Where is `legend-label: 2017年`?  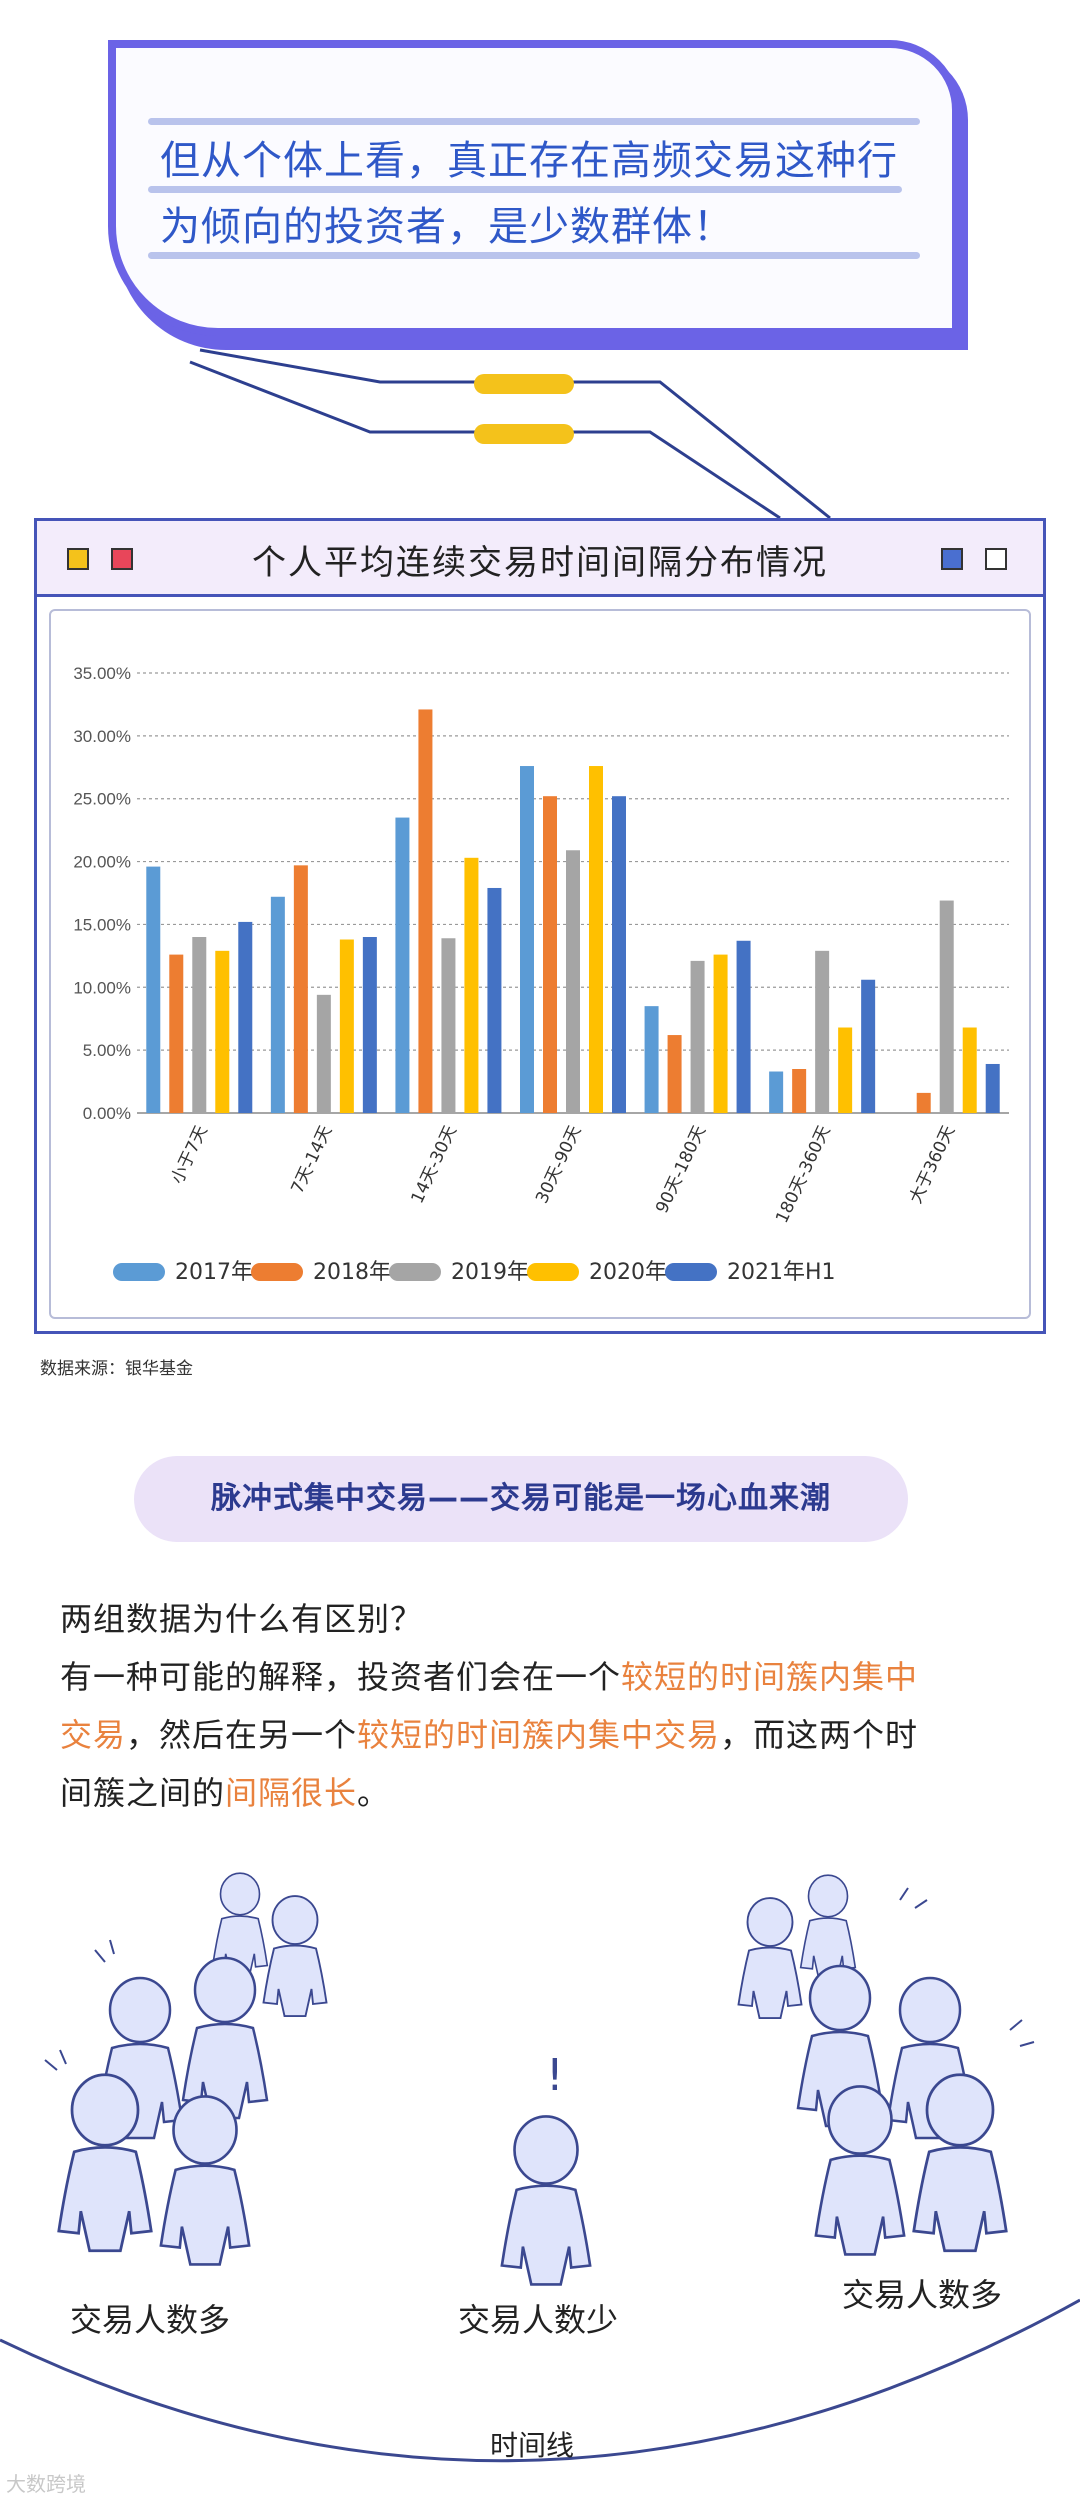 legend-label: 2017年 is located at coordinates (214, 1272).